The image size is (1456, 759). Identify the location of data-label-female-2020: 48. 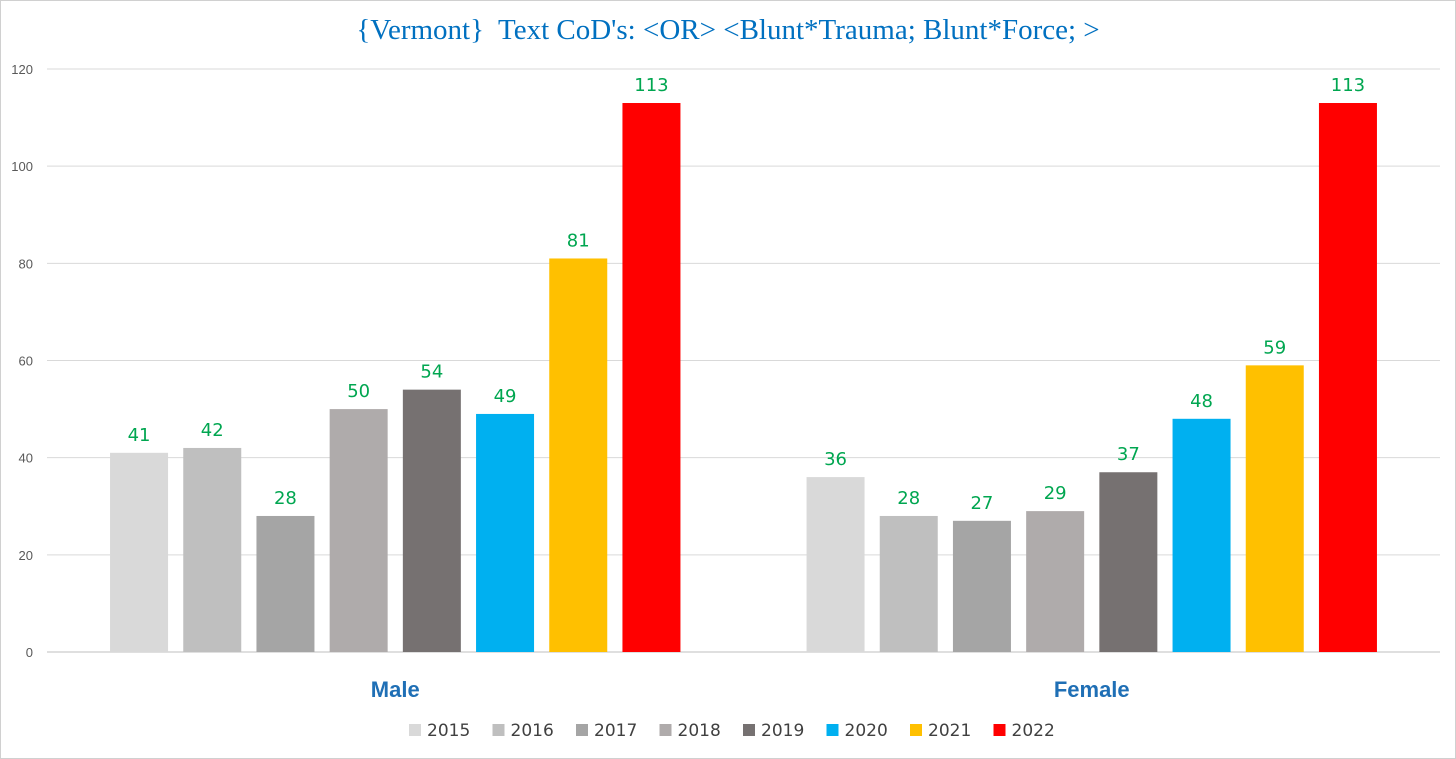
(1201, 401).